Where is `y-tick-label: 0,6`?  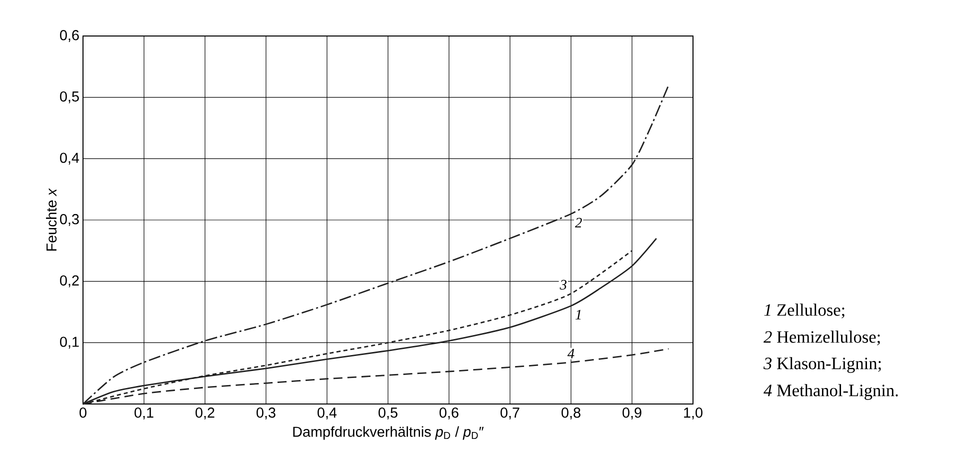
y-tick-label: 0,6 is located at coordinates (69, 36).